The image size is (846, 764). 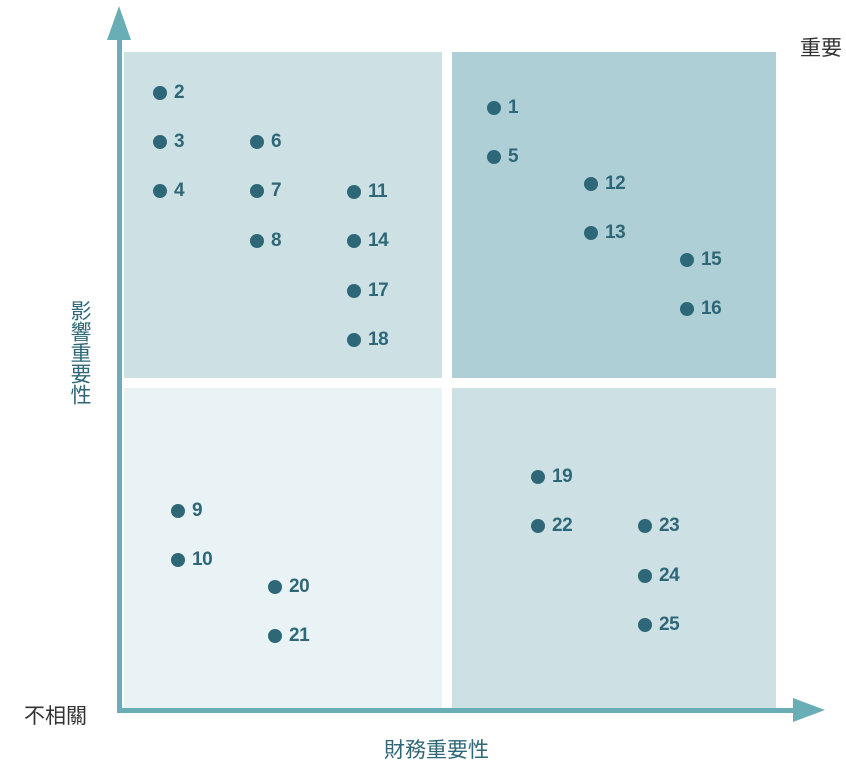 I want to click on point-item: 3, so click(x=169, y=142).